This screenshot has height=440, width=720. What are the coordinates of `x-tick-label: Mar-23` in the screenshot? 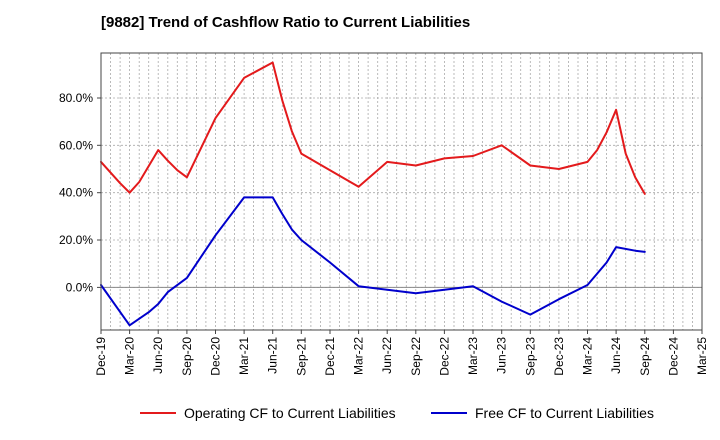 It's located at (473, 356).